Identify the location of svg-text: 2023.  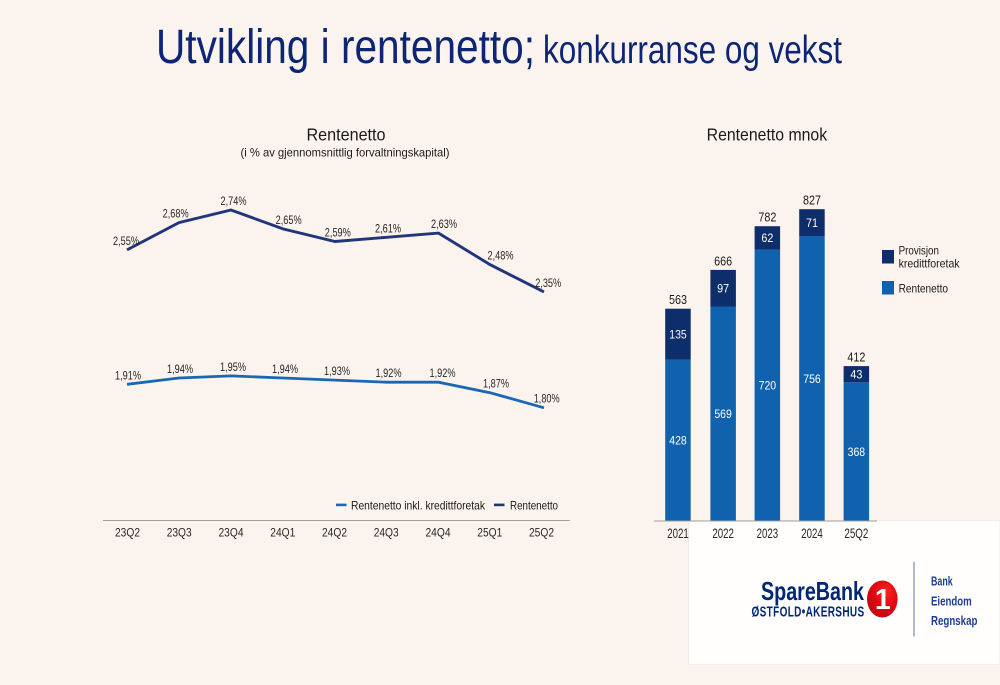
(768, 533).